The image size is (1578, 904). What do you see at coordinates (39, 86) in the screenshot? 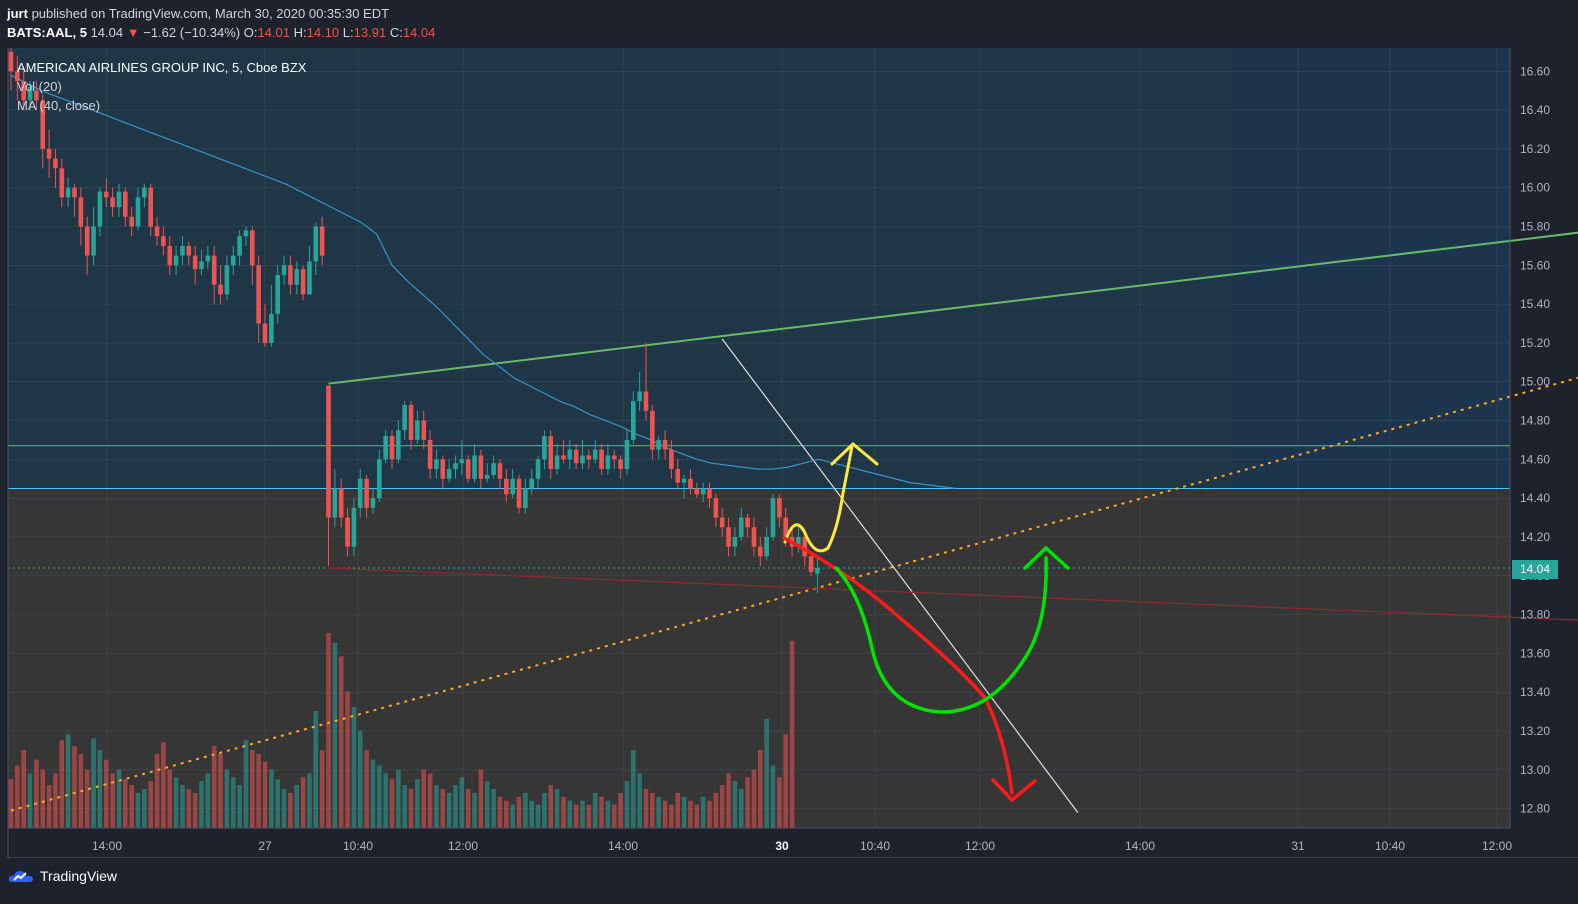
I see `legend-volume: Vol (20)` at bounding box center [39, 86].